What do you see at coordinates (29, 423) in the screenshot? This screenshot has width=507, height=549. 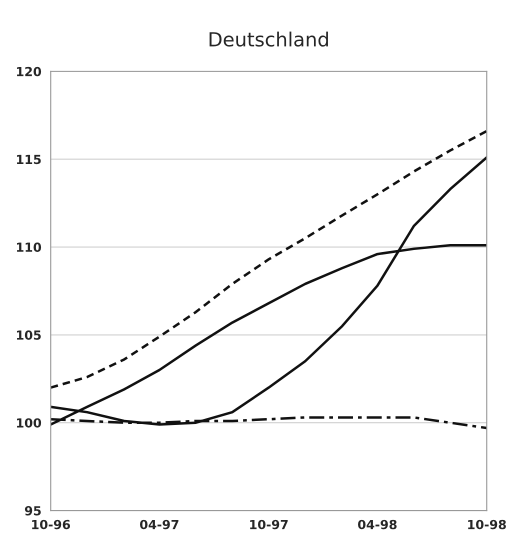 I see `y-tick-label: 100` at bounding box center [29, 423].